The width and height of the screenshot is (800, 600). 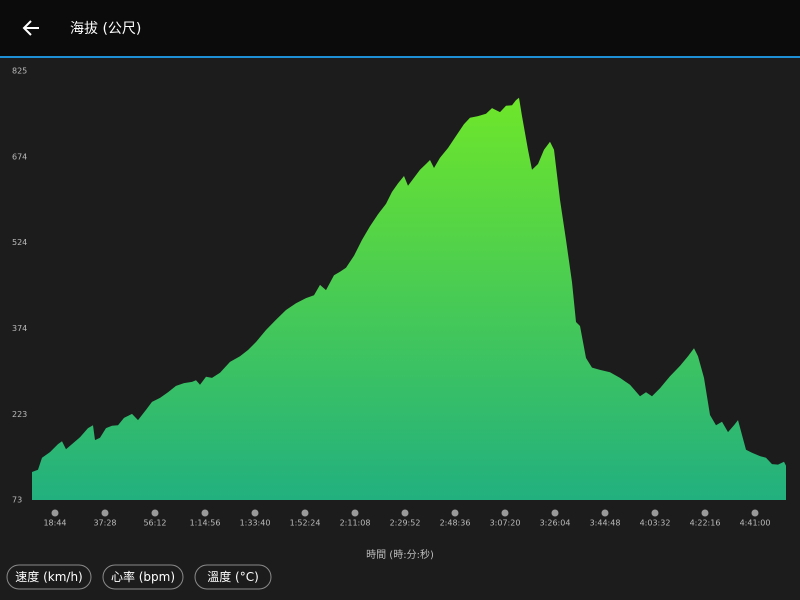 What do you see at coordinates (19, 414) in the screenshot?
I see `y-tick-label: 223` at bounding box center [19, 414].